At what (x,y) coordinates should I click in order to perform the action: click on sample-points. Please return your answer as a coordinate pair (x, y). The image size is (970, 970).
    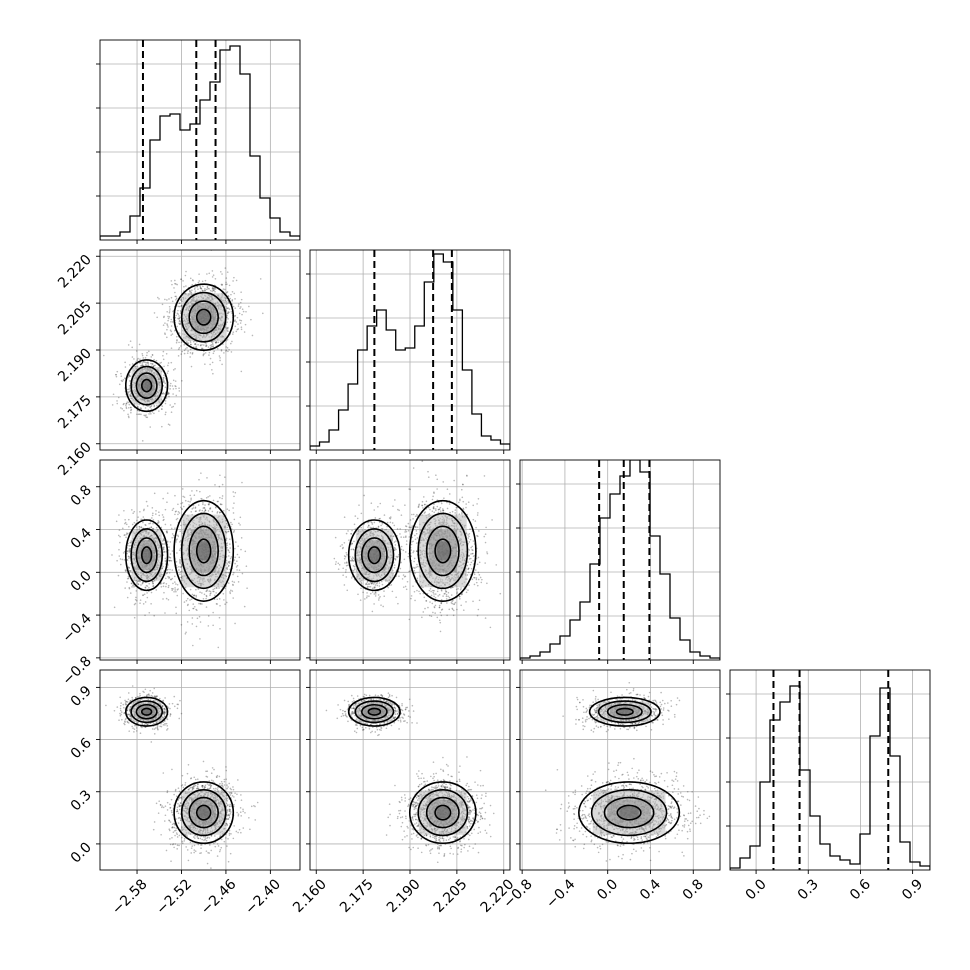
    Looking at the image, I should click on (183, 346).